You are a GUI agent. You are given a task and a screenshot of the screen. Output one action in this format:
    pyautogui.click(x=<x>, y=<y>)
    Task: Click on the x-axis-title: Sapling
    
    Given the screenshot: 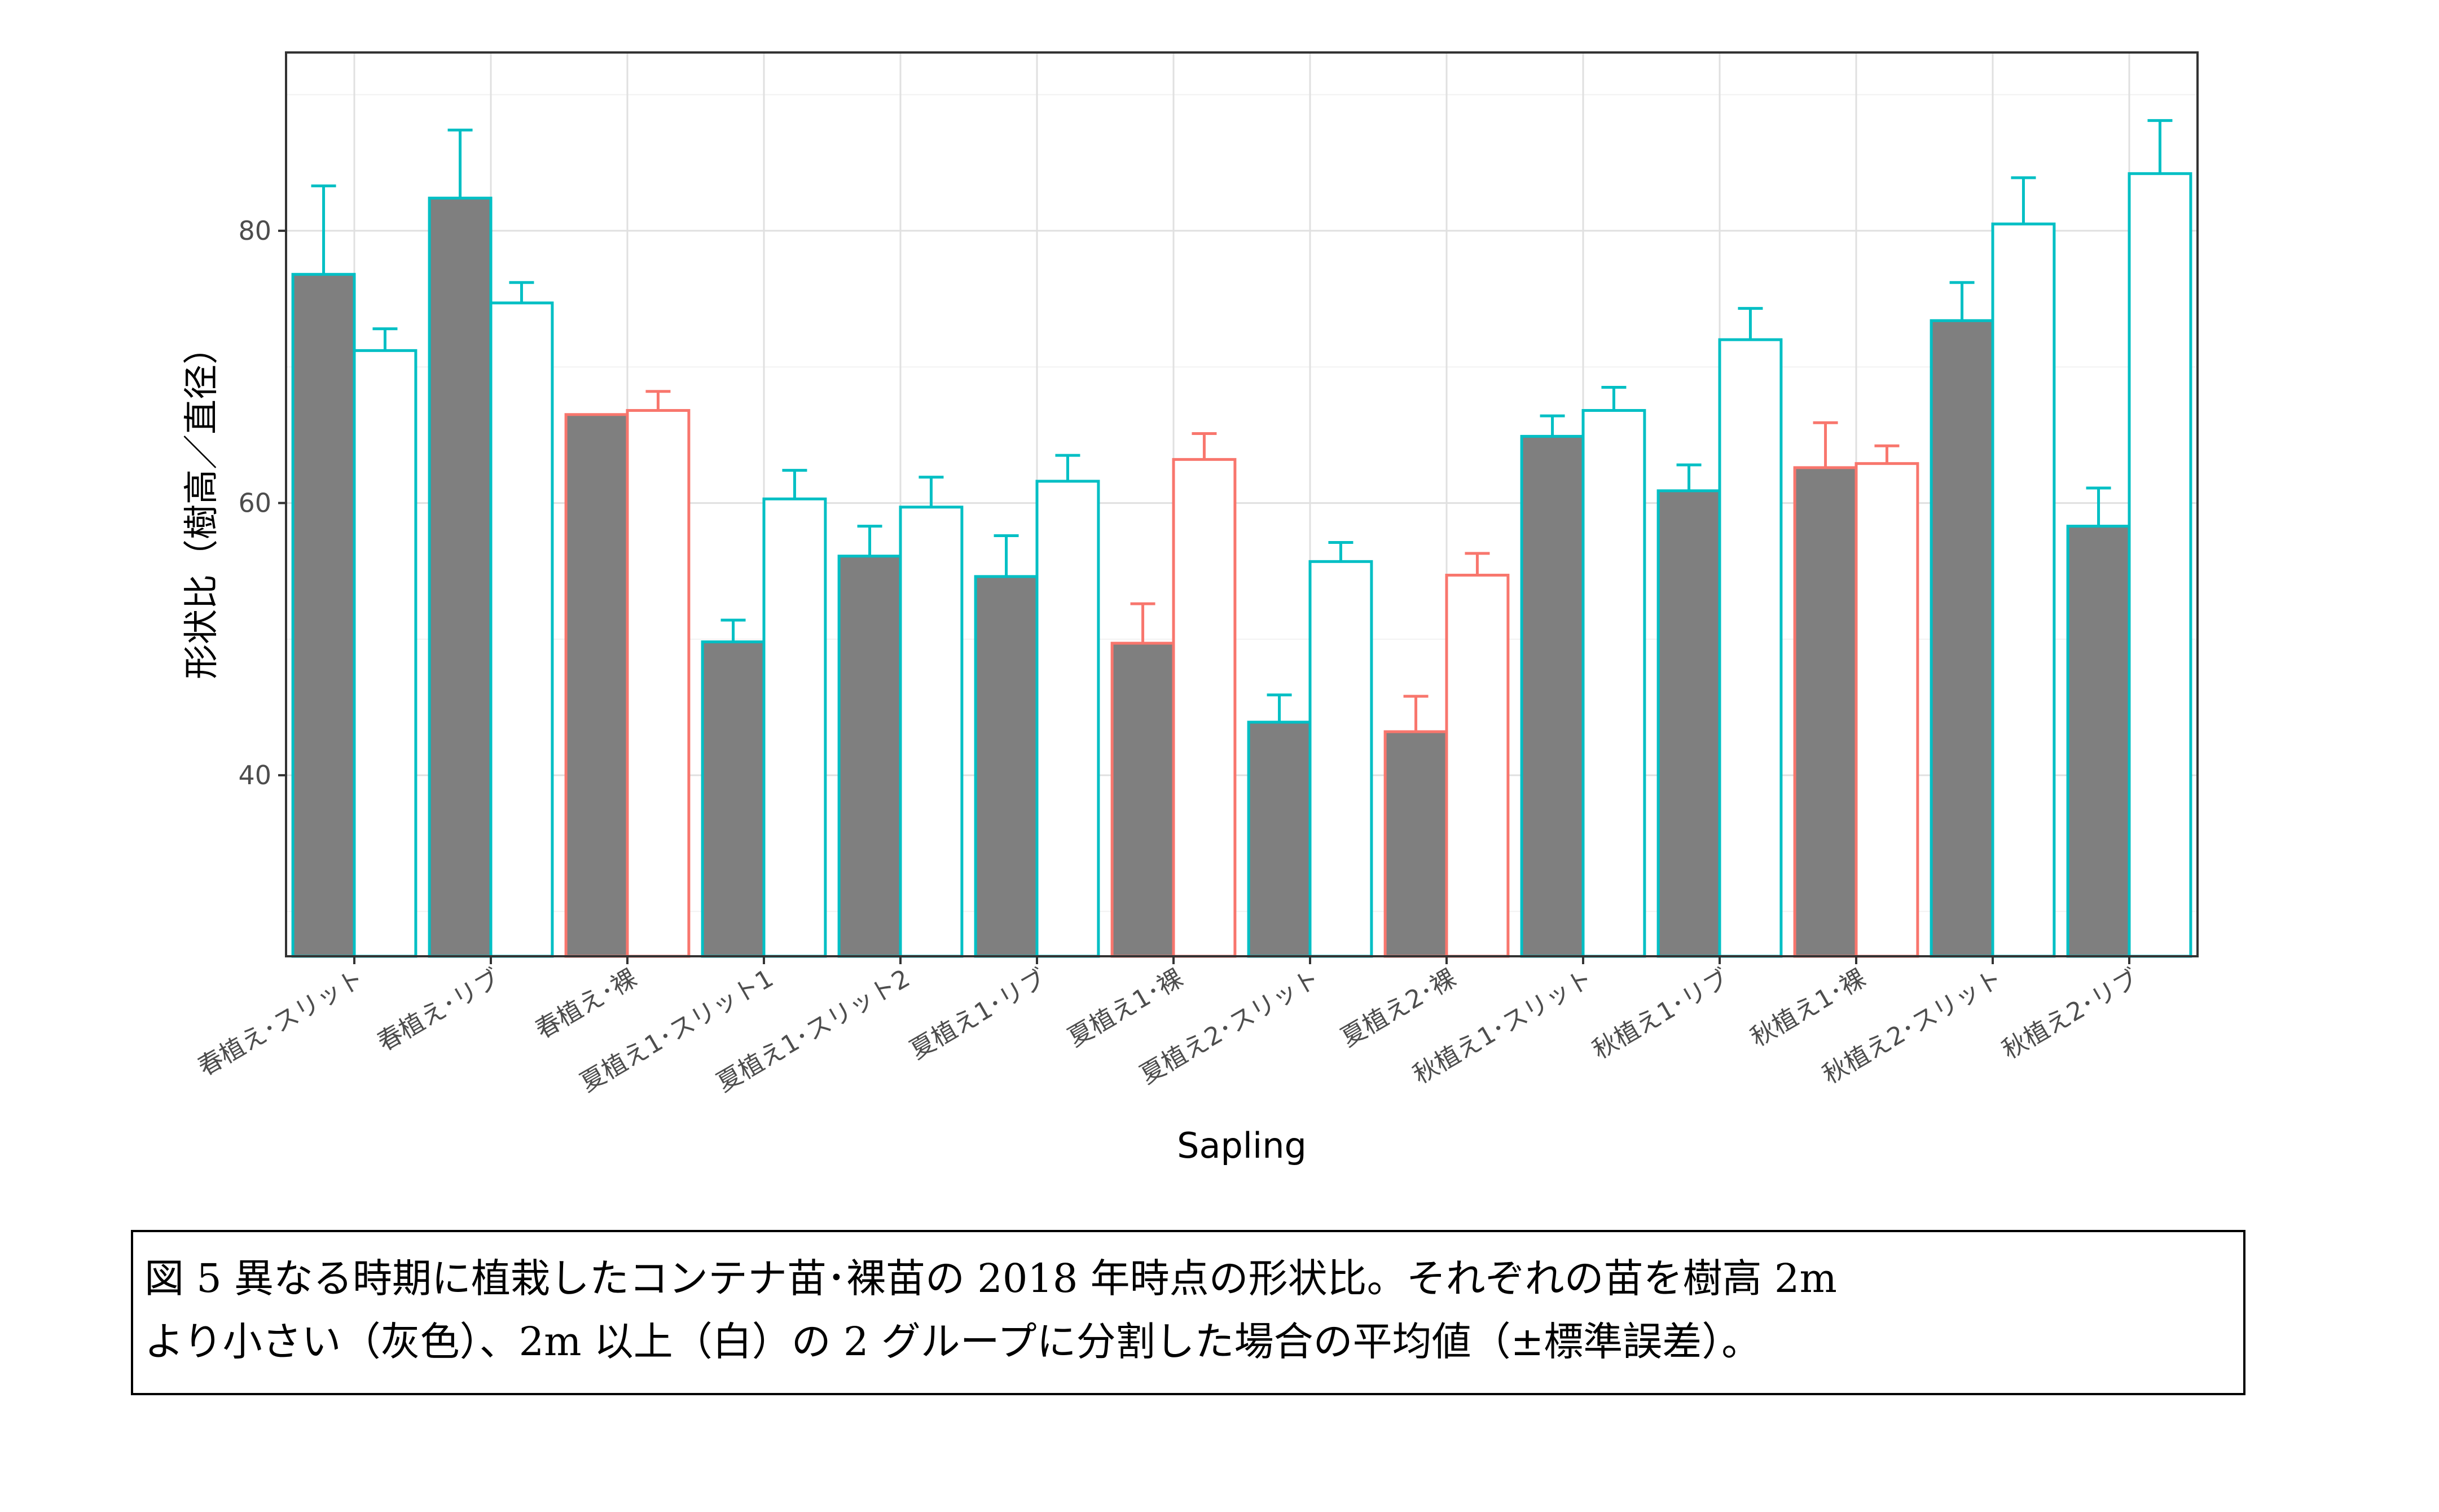 What is the action you would take?
    pyautogui.click(x=1242, y=1146)
    